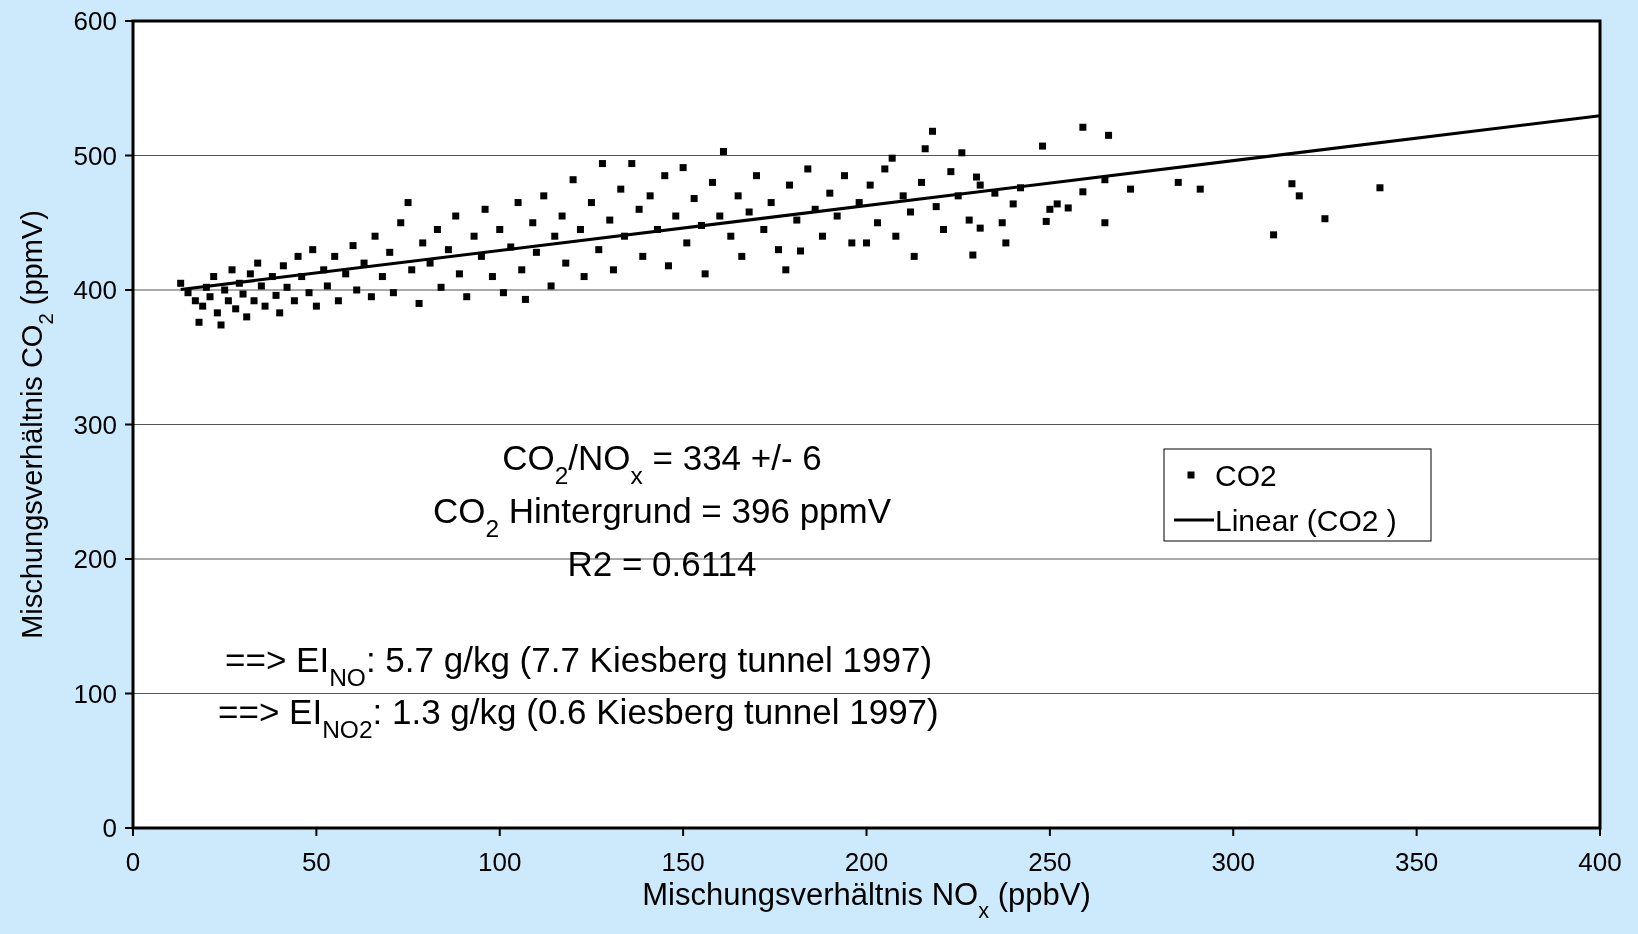 This screenshot has width=1638, height=934. What do you see at coordinates (1233, 862) in the screenshot?
I see `x-tick-label: 300` at bounding box center [1233, 862].